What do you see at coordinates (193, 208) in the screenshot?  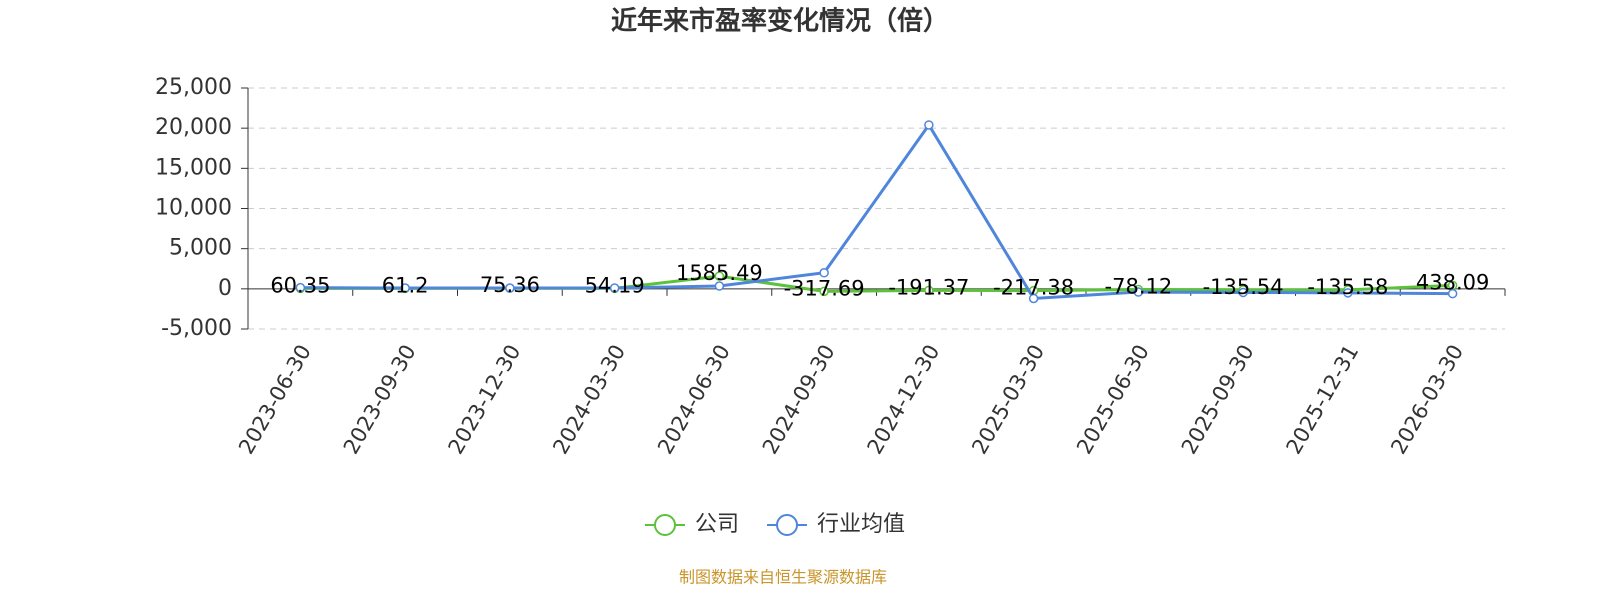 I see `y-tick-label: 10,000` at bounding box center [193, 208].